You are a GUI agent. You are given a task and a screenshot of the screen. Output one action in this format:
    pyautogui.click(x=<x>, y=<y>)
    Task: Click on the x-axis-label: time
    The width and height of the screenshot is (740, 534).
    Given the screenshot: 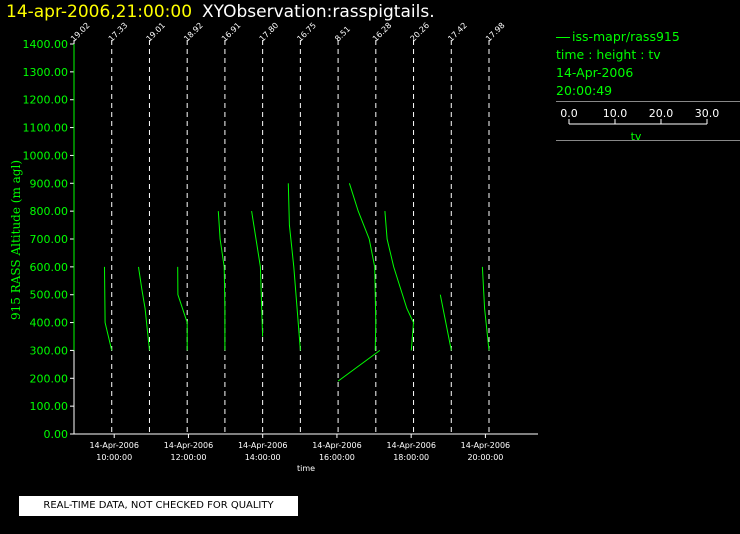 What is the action you would take?
    pyautogui.click(x=306, y=468)
    